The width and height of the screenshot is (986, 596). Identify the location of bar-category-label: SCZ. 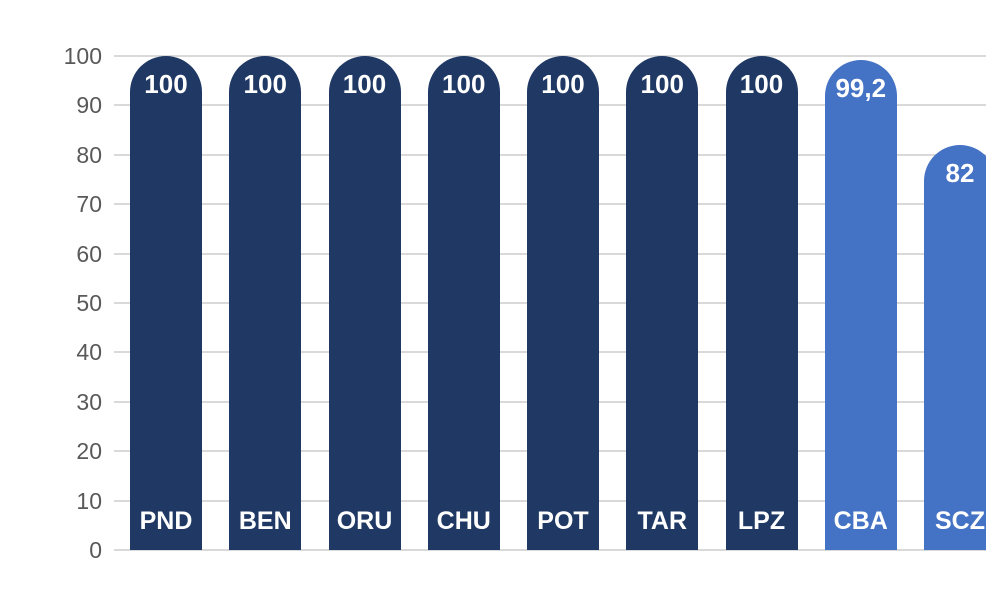
(960, 520).